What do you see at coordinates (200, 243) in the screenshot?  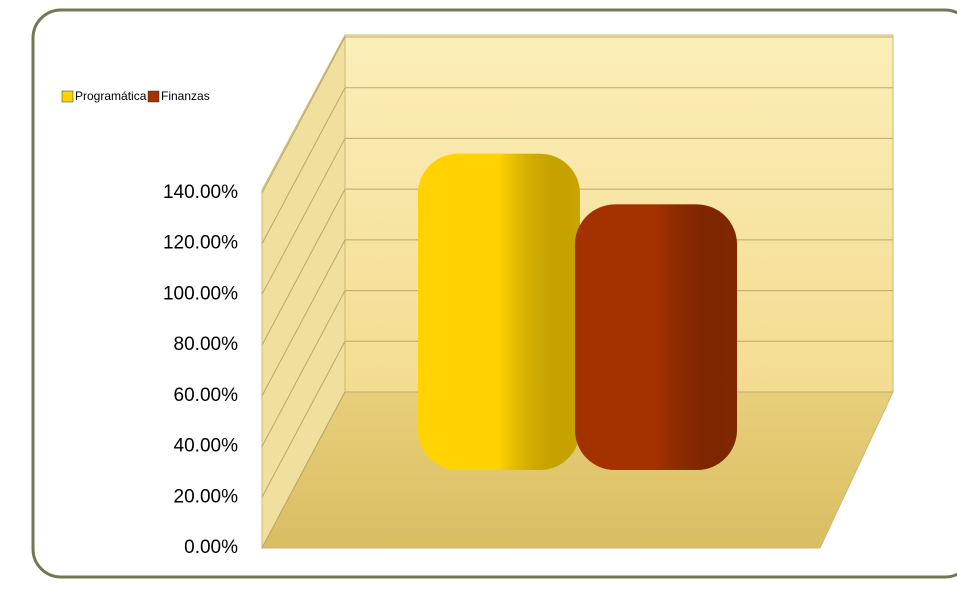 I see `y-tick-label: 120.00%` at bounding box center [200, 243].